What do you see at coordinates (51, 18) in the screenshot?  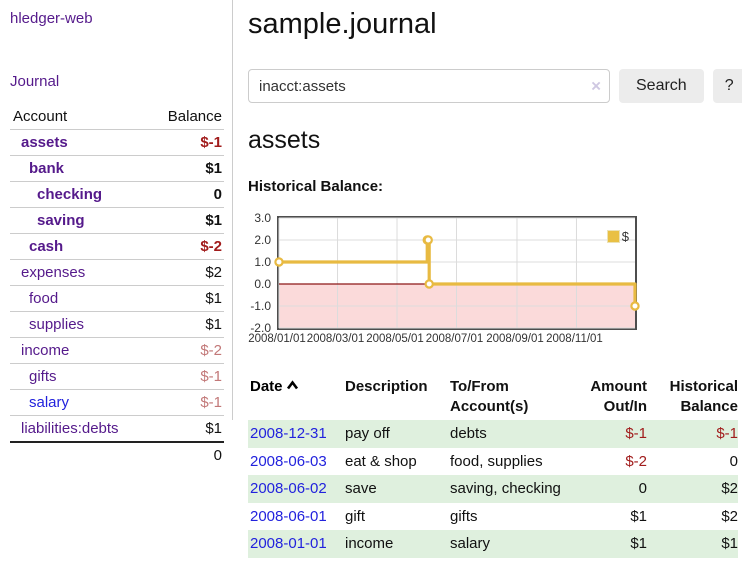 I see `app-title-link: hledger-web` at bounding box center [51, 18].